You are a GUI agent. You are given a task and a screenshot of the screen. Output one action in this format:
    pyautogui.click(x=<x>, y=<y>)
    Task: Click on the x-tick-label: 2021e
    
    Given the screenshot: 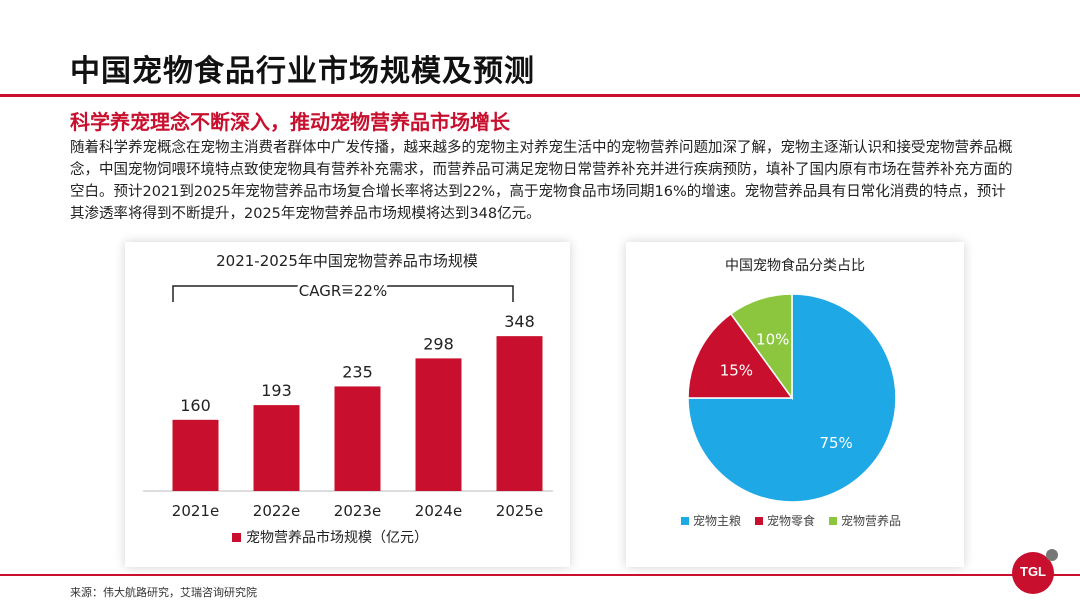 What is the action you would take?
    pyautogui.click(x=195, y=511)
    